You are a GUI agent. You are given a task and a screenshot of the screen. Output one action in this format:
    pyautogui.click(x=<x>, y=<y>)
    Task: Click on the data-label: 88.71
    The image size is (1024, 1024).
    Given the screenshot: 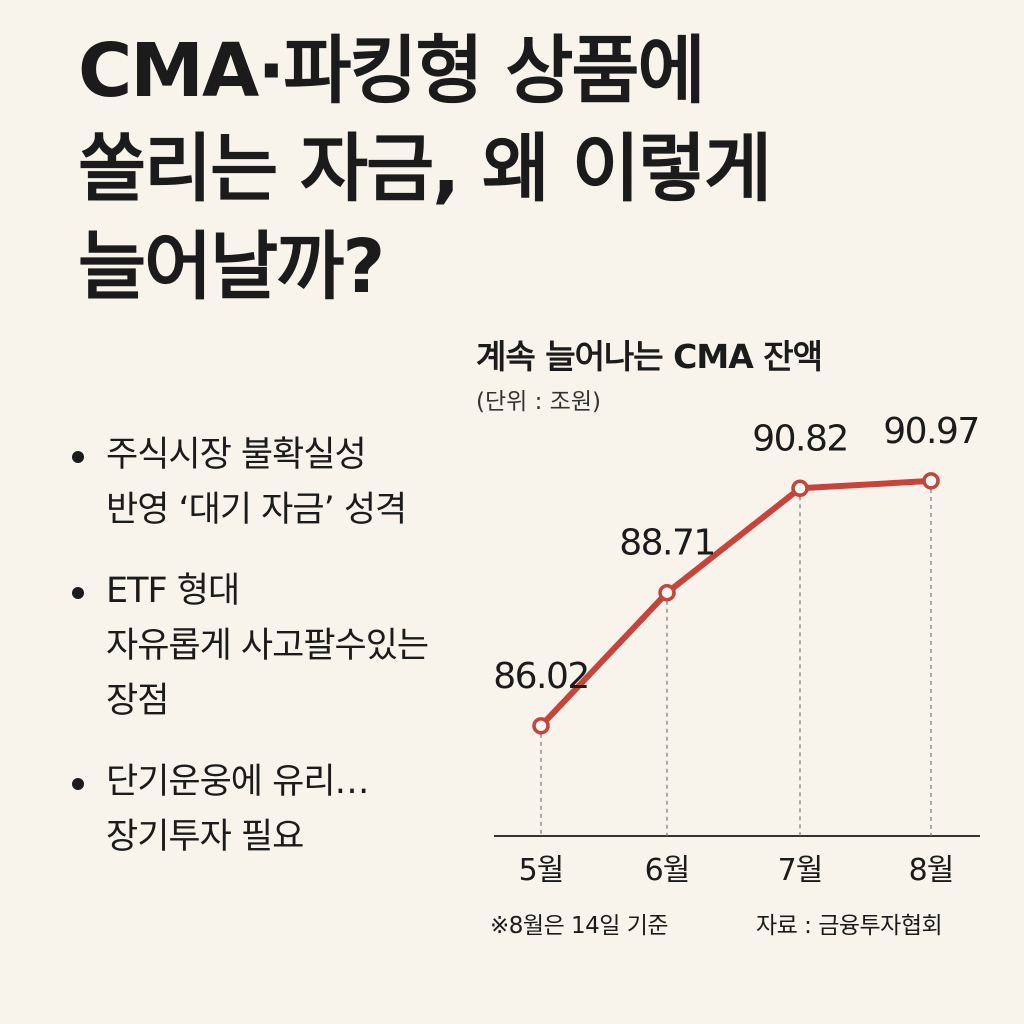 What is the action you would take?
    pyautogui.click(x=667, y=543)
    